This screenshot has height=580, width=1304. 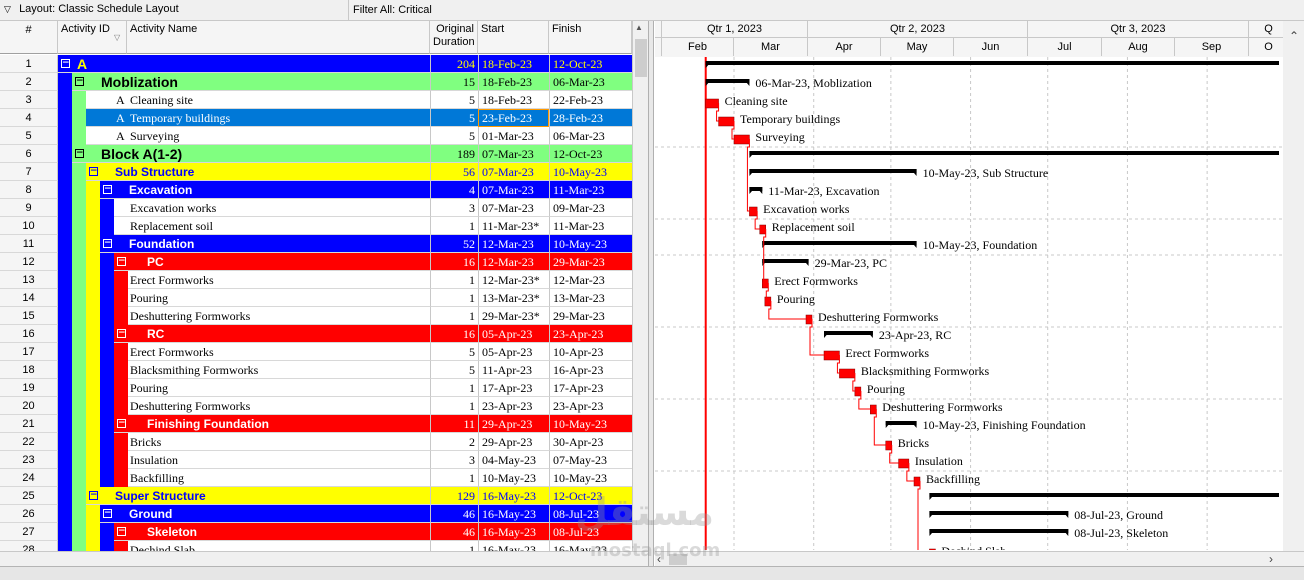 I want to click on duration-cell: 4, so click(x=454, y=190).